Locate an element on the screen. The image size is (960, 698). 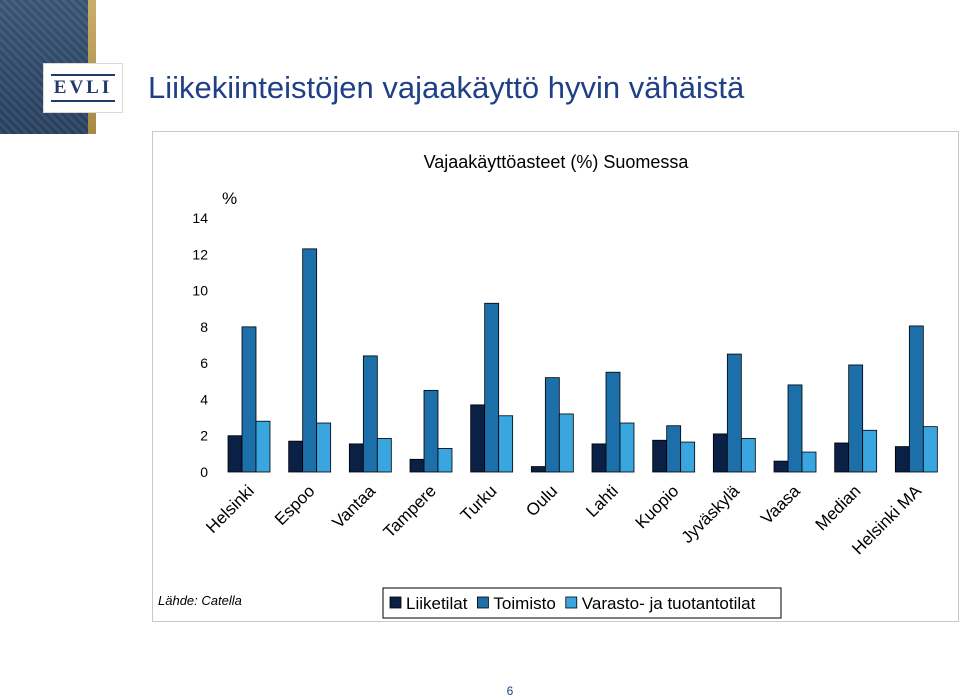
page-number: 6 is located at coordinates (510, 691).